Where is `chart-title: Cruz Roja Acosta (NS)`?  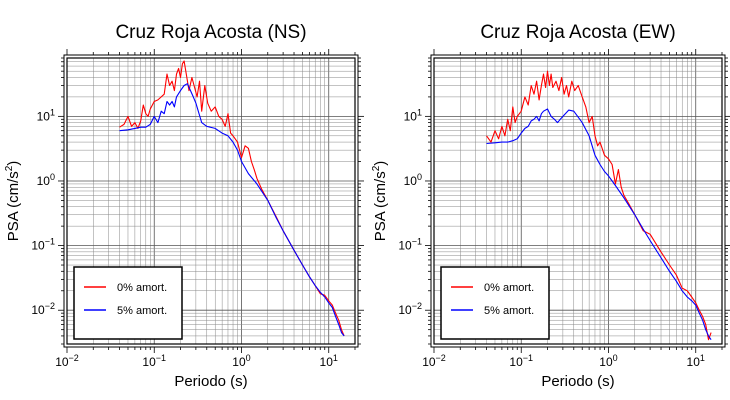
chart-title: Cruz Roja Acosta (NS) is located at coordinates (210, 32).